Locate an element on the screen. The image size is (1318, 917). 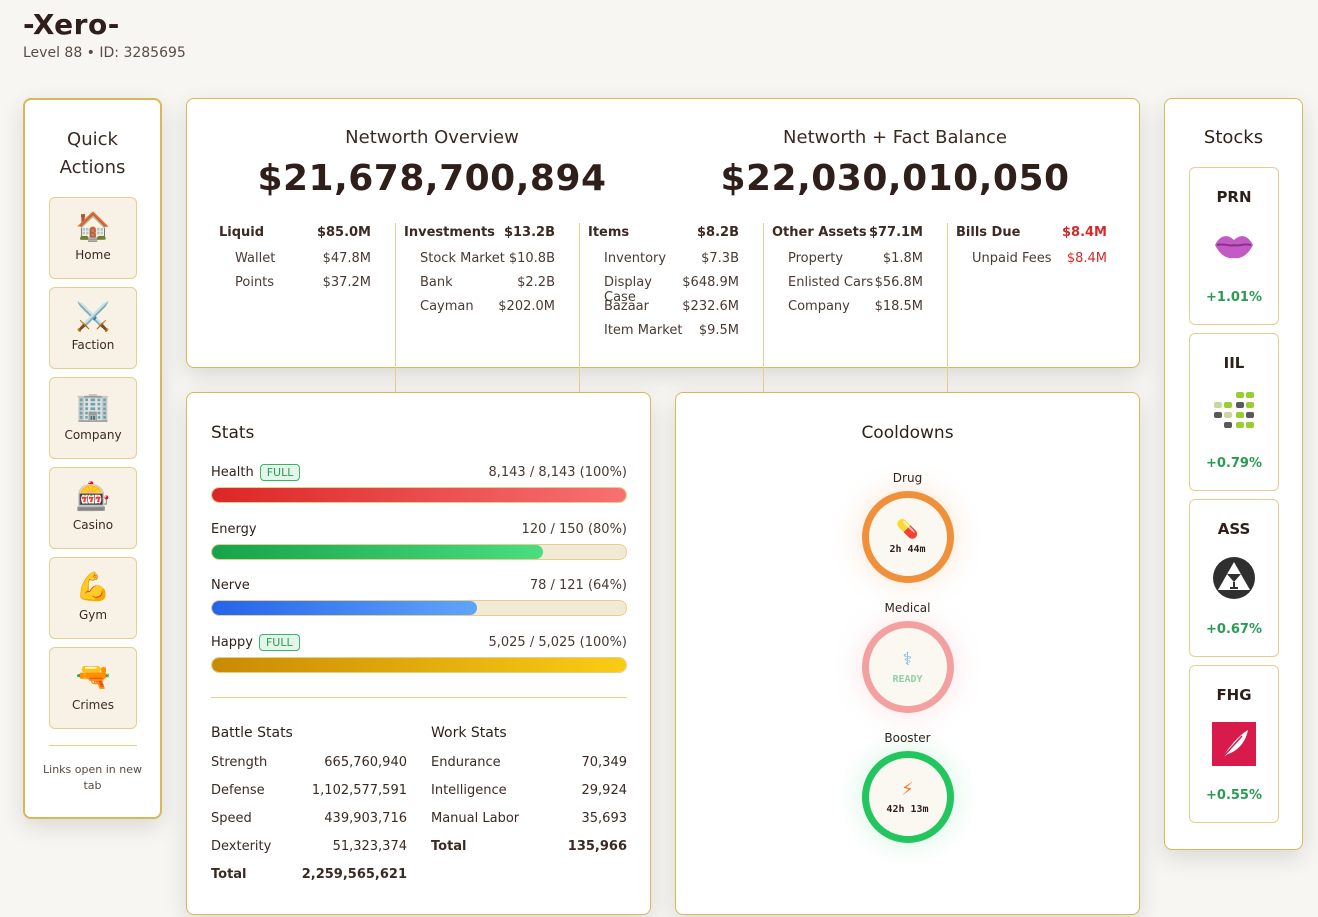
crimes-button: 🔫 Crimes is located at coordinates (93, 688).